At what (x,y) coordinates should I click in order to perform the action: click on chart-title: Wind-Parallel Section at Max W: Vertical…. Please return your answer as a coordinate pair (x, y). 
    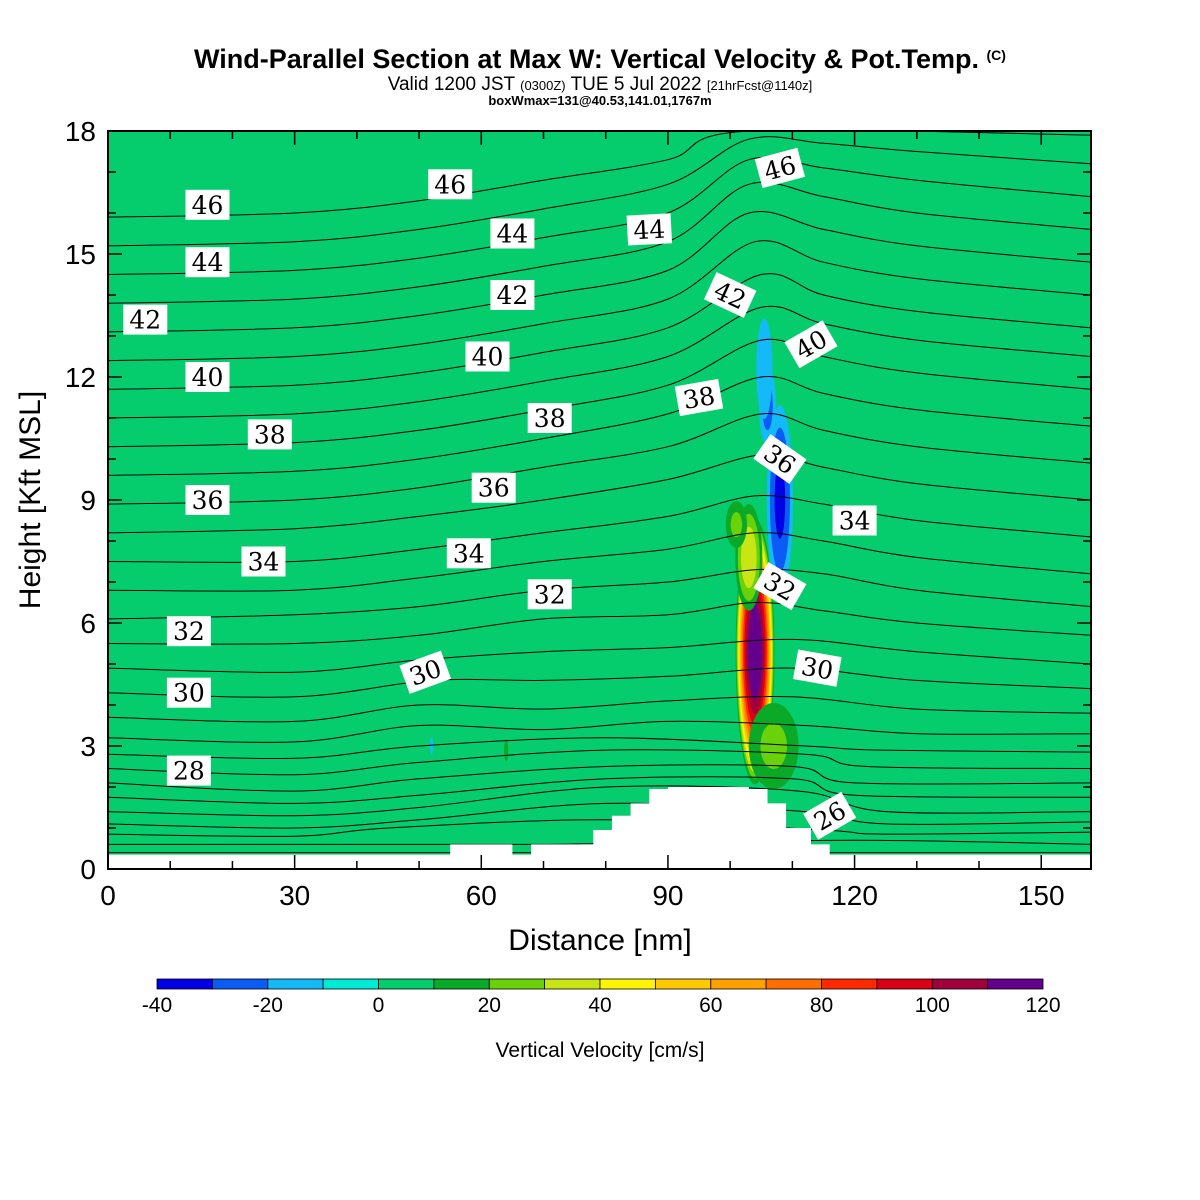
    Looking at the image, I should click on (600, 59).